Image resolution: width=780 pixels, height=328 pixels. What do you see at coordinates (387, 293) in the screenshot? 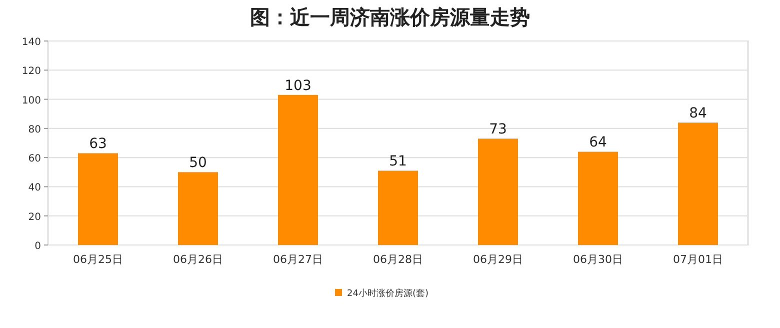
I see `legend-label: 24小时涨价房源(套)` at bounding box center [387, 293].